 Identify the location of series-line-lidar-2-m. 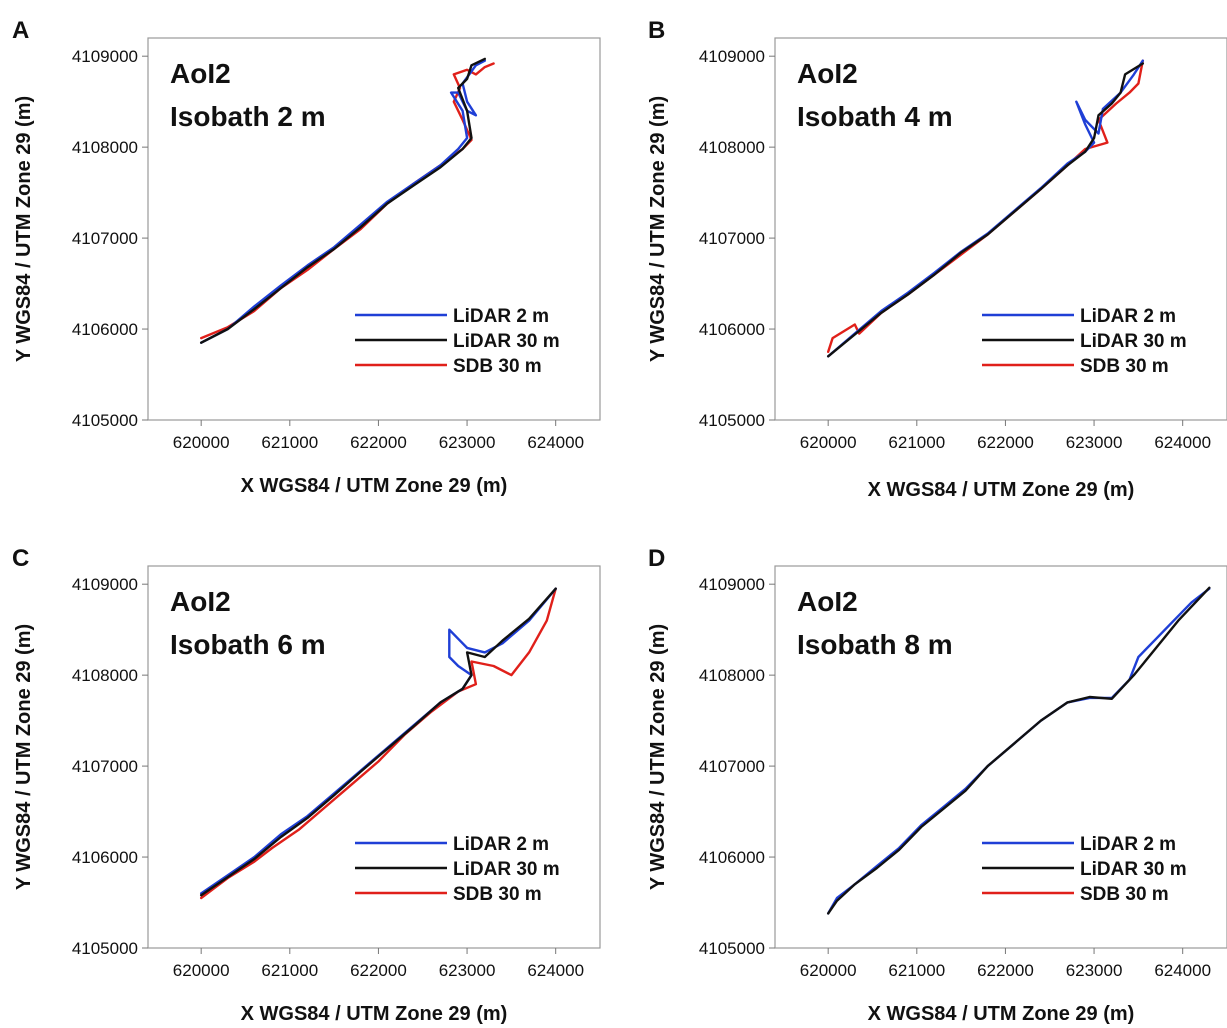
(343, 201).